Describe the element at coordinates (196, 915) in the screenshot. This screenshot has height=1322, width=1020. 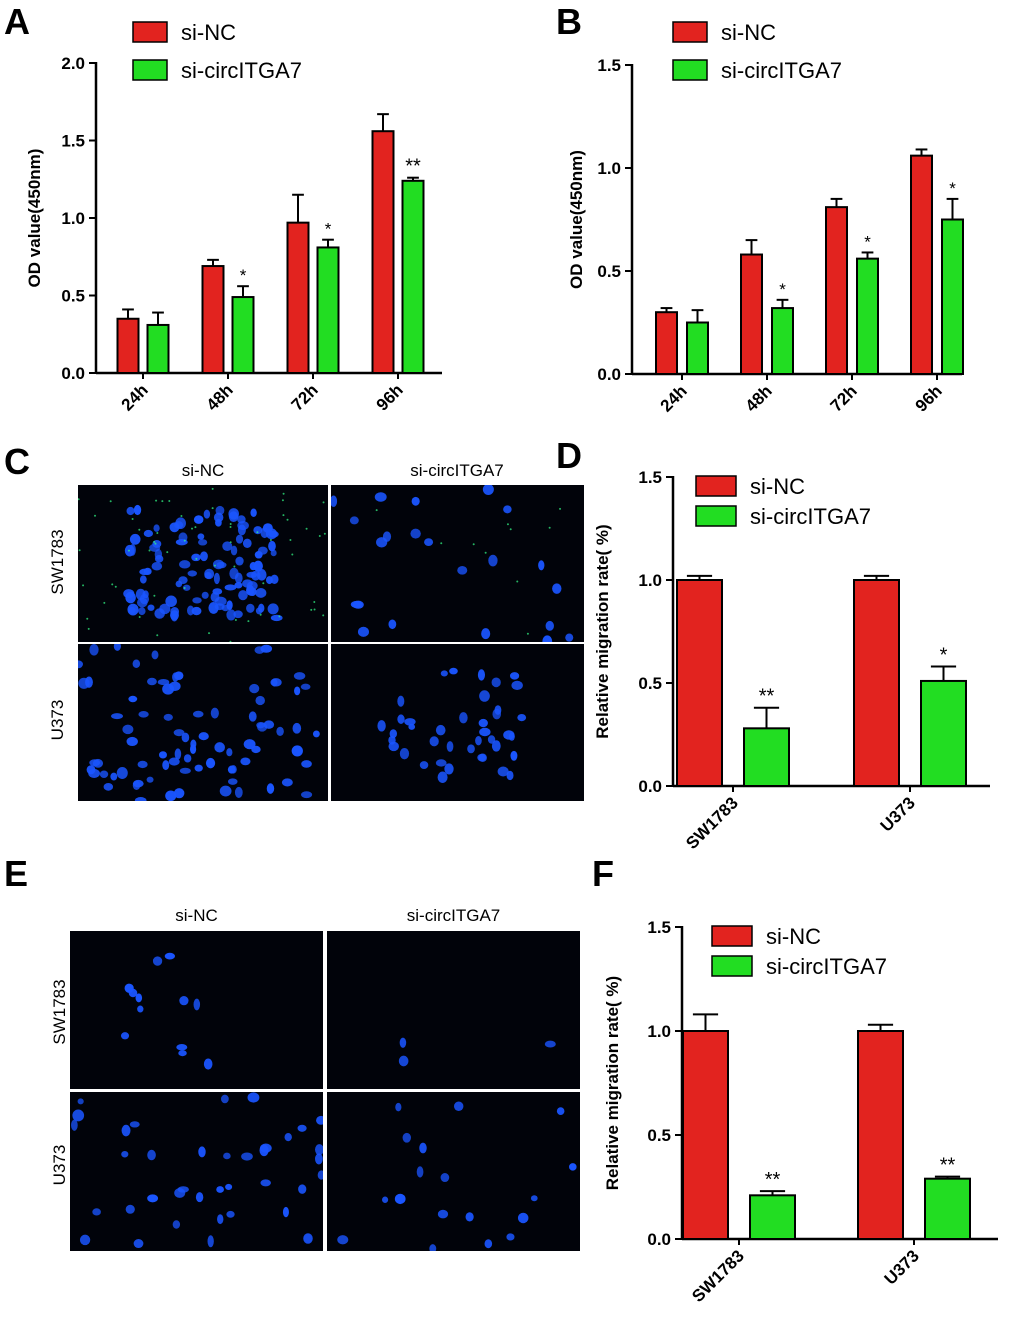
I see `micro-e-col-si-nc: si-NC` at that location.